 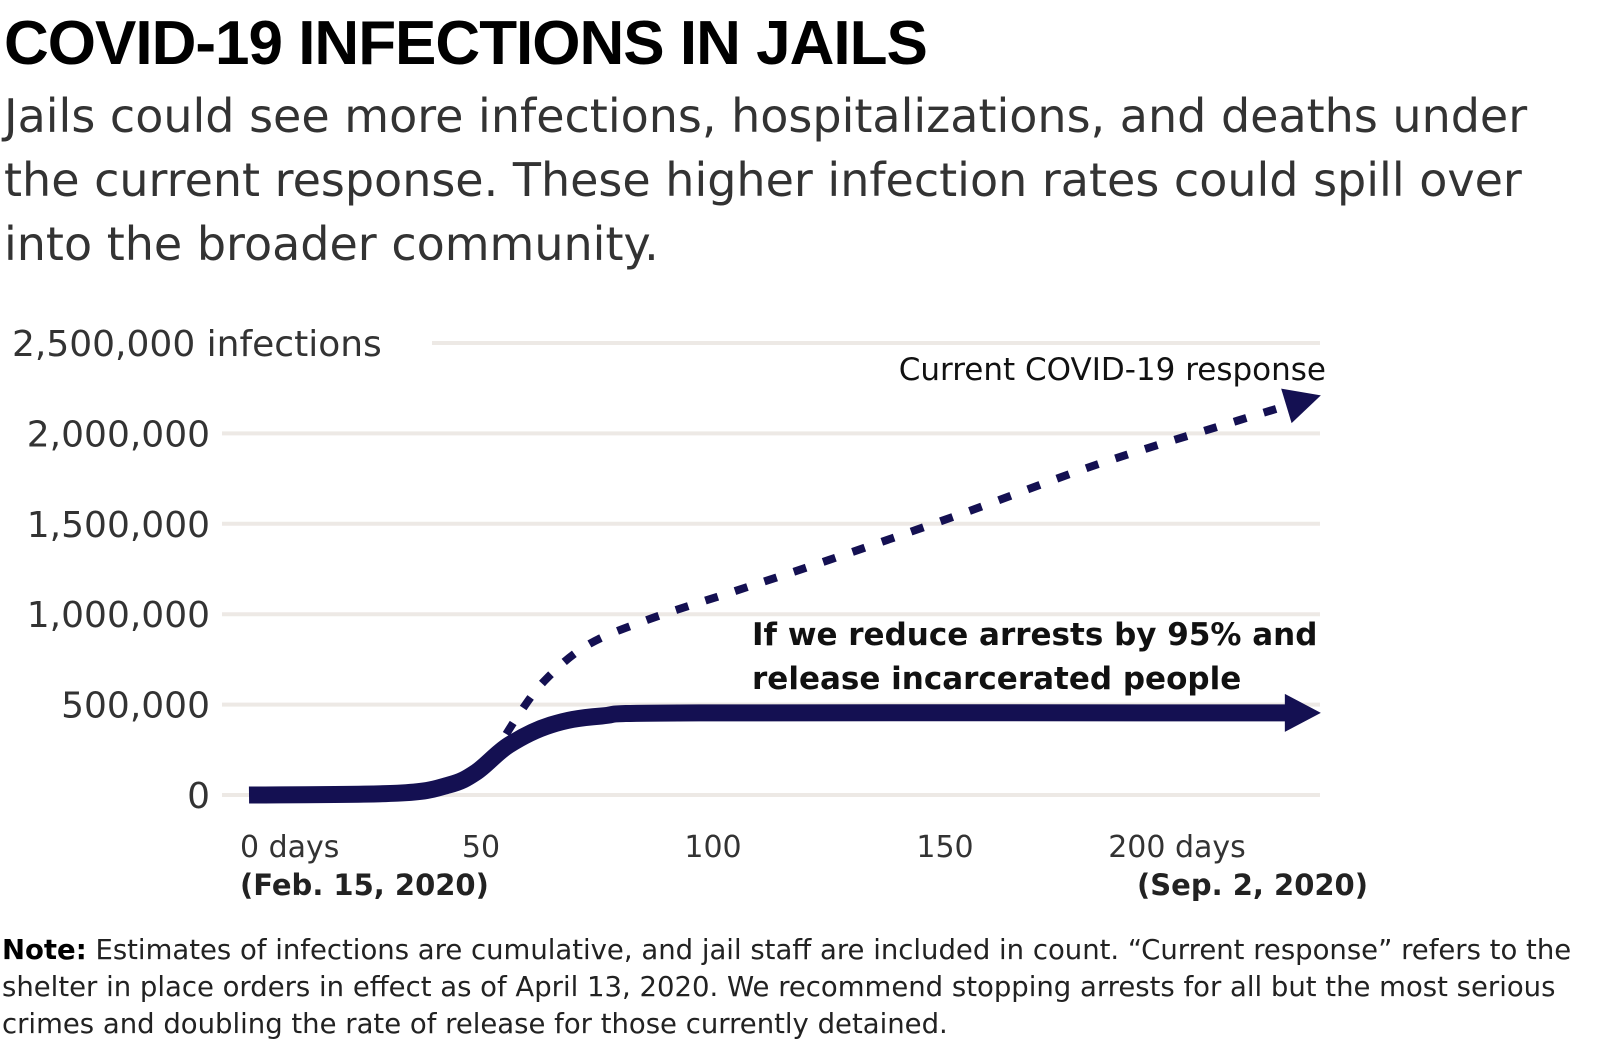 I want to click on note-label: Note:, so click(x=44, y=950).